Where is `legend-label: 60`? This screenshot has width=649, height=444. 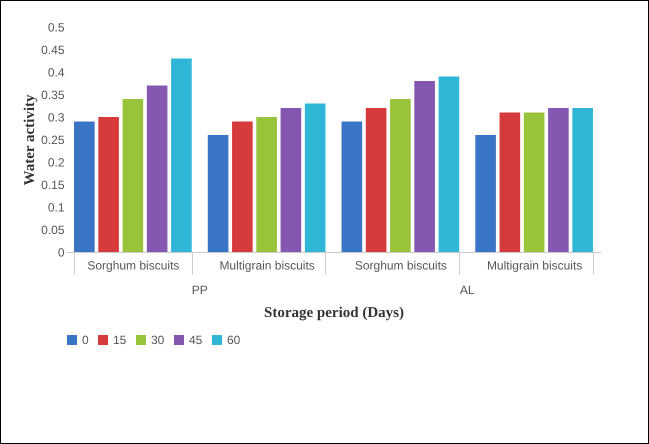 legend-label: 60 is located at coordinates (234, 340).